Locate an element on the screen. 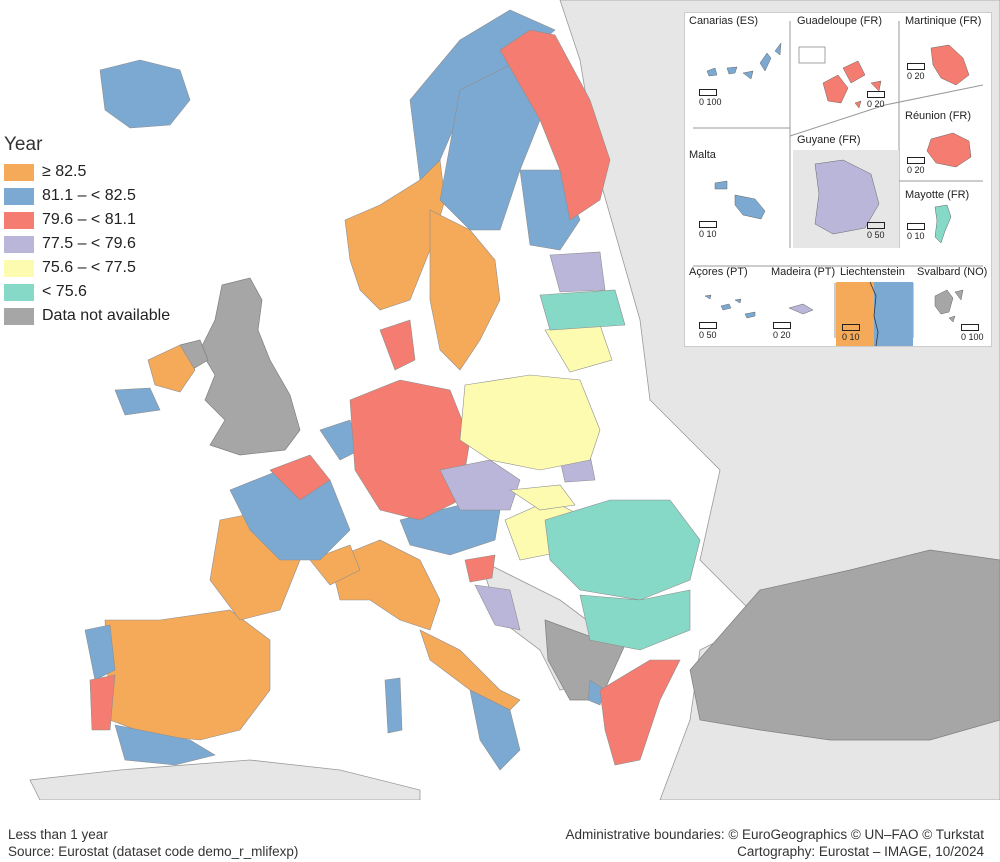 This screenshot has height=862, width=1000. legend-item: 79.6 – < 81.1 is located at coordinates (87, 220).